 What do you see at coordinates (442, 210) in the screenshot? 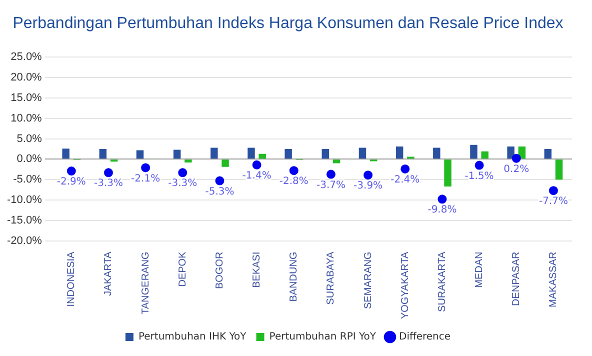
I see `data-label: -9.8%` at bounding box center [442, 210].